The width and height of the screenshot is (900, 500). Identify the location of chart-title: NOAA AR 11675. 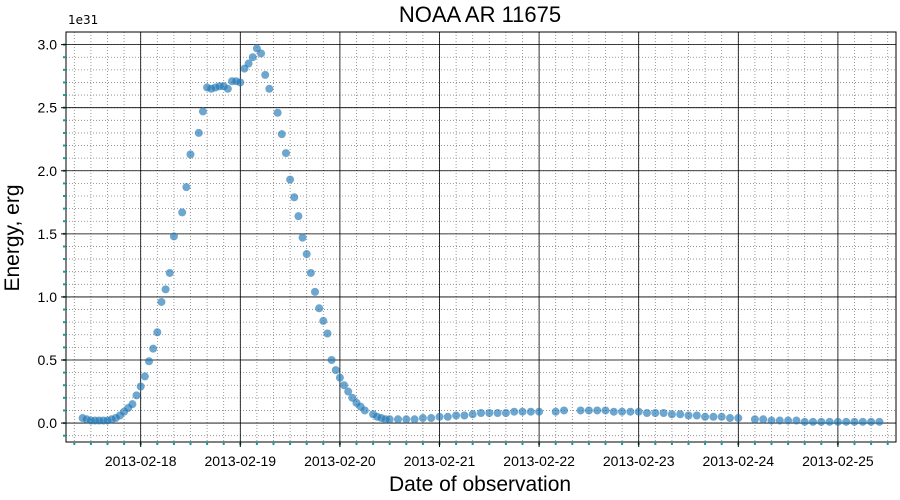
(480, 14).